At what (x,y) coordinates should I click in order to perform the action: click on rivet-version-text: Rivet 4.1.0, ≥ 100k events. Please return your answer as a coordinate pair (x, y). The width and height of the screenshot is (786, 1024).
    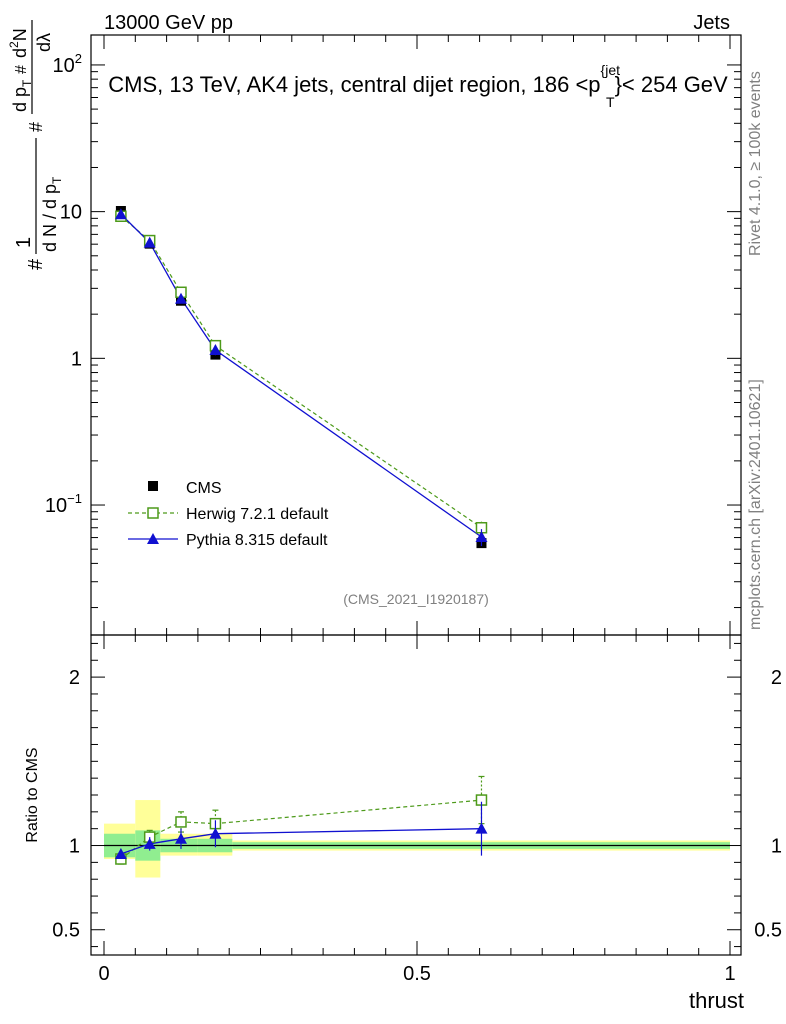
    Looking at the image, I should click on (755, 163).